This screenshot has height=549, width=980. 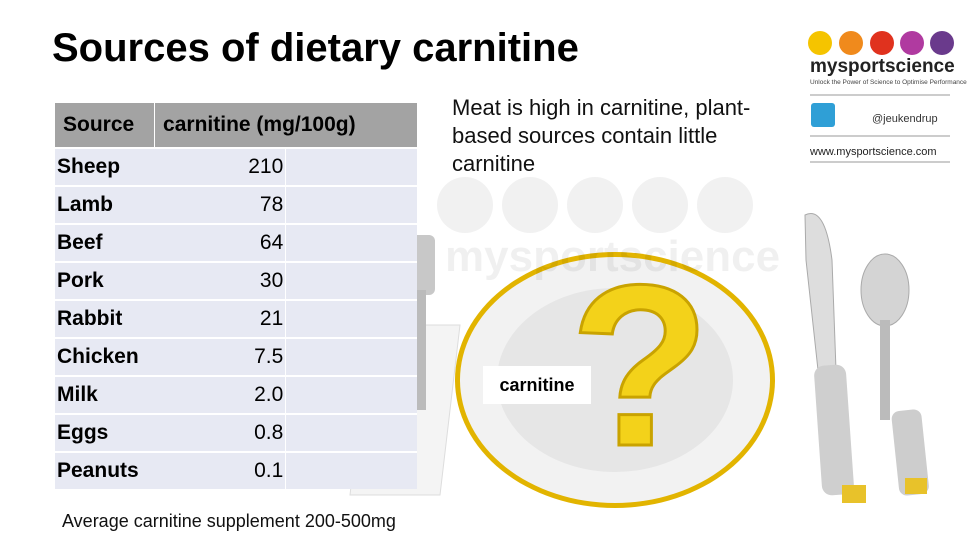 What do you see at coordinates (873, 152) in the screenshot?
I see `website: www.mysportscience.com` at bounding box center [873, 152].